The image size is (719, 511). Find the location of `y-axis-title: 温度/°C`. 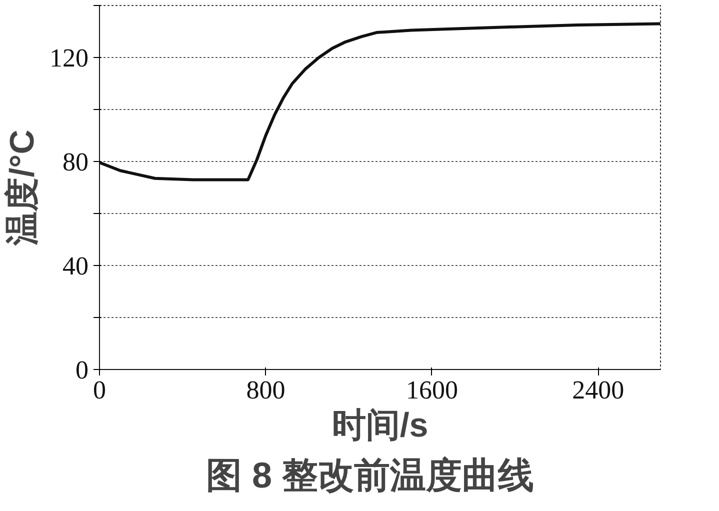

y-axis-title: 温度/°C is located at coordinates (23, 188).